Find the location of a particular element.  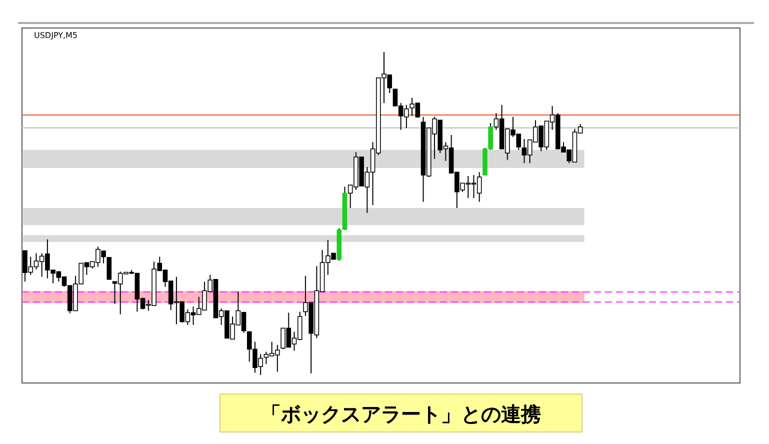

text: 「ボックスアラート」との連携 is located at coordinates (401, 414).